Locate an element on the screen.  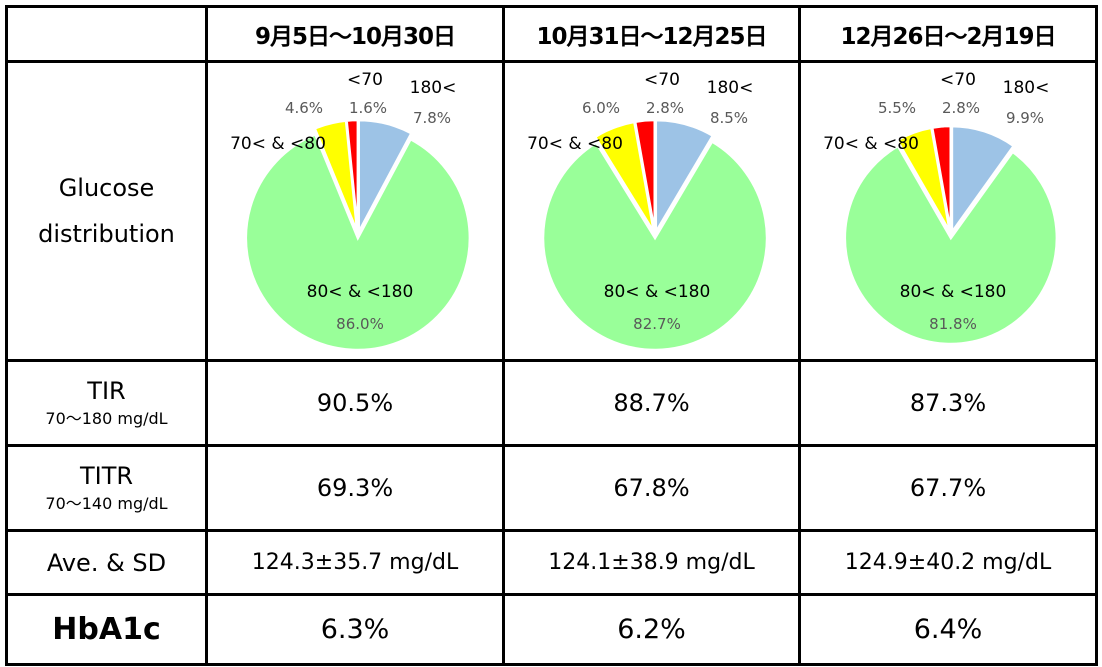
percent-label-80-180: 82.7% is located at coordinates (657, 324).